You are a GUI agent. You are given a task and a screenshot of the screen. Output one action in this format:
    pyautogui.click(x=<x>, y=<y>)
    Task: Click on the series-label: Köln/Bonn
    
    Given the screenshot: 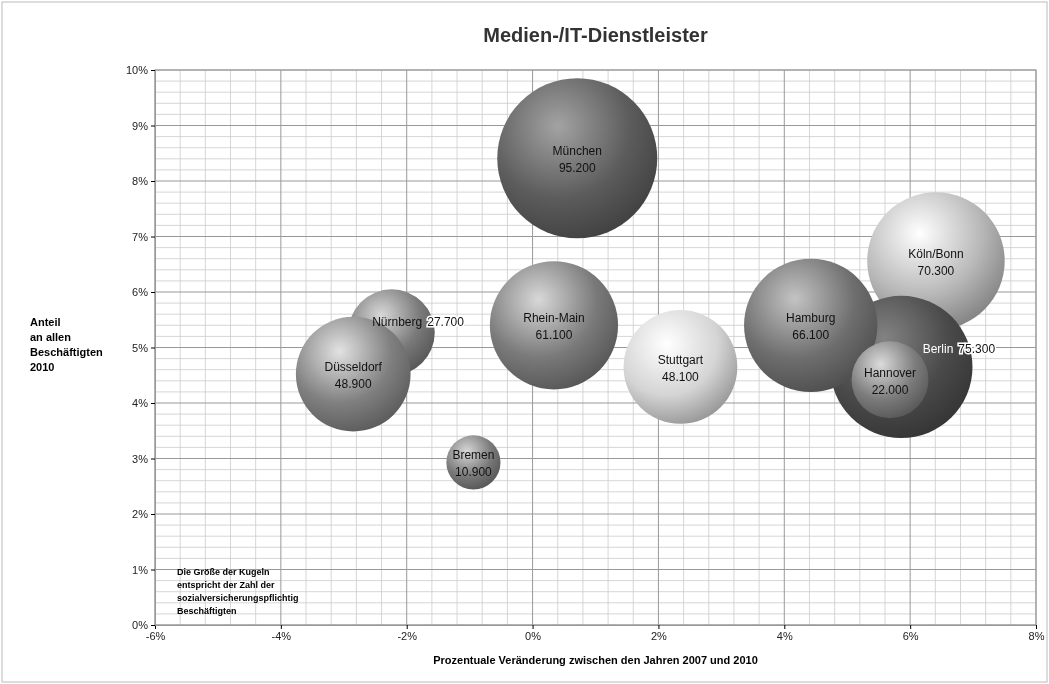 What is the action you would take?
    pyautogui.click(x=936, y=253)
    